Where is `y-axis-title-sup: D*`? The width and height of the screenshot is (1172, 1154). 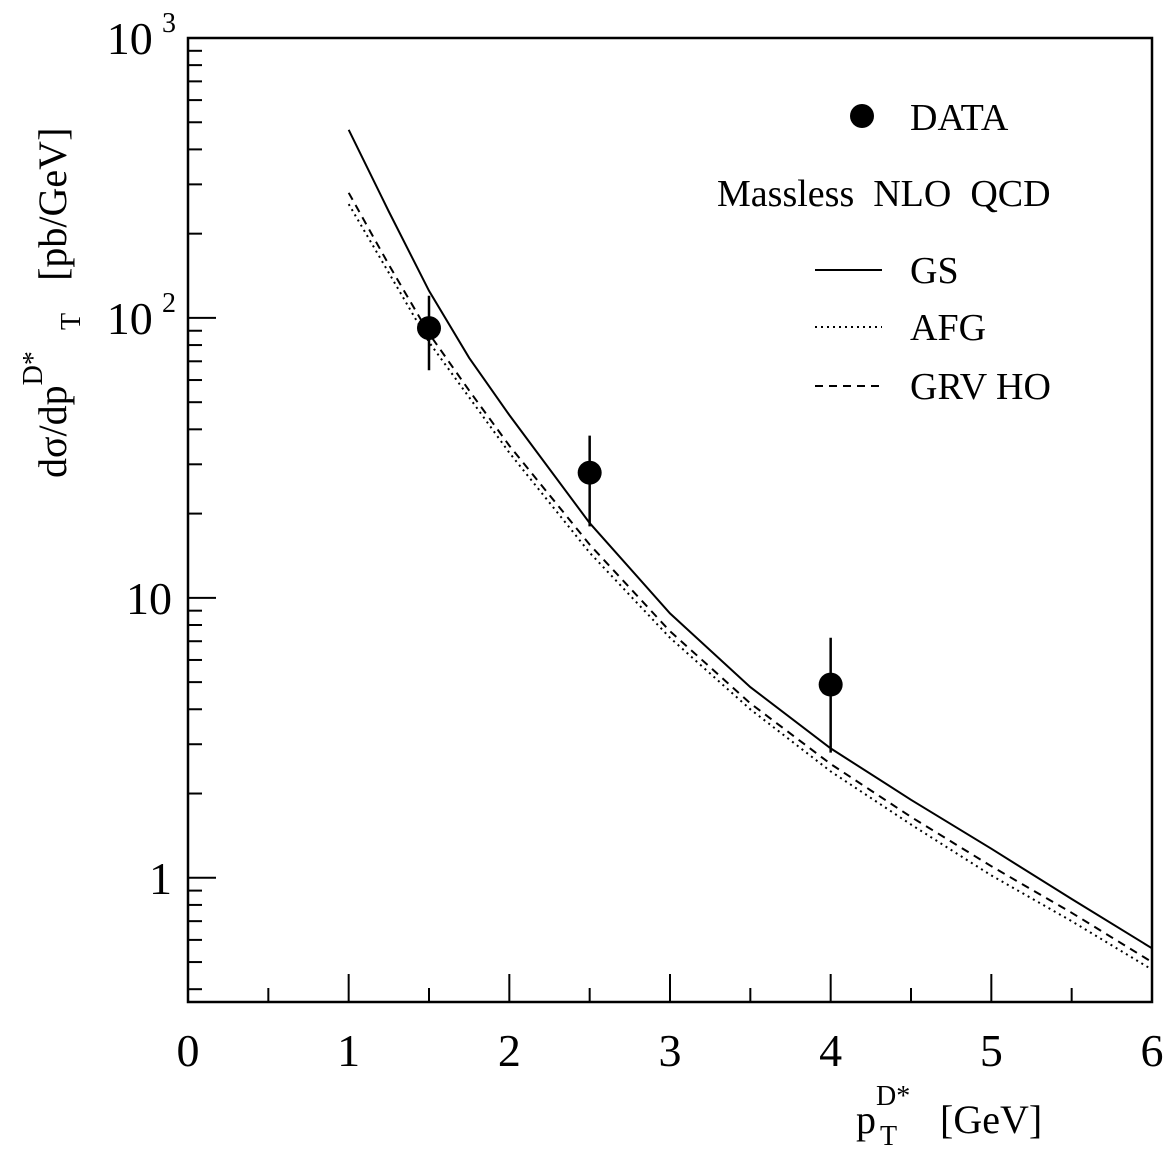
y-axis-title-sup: D* is located at coordinates (33, 368).